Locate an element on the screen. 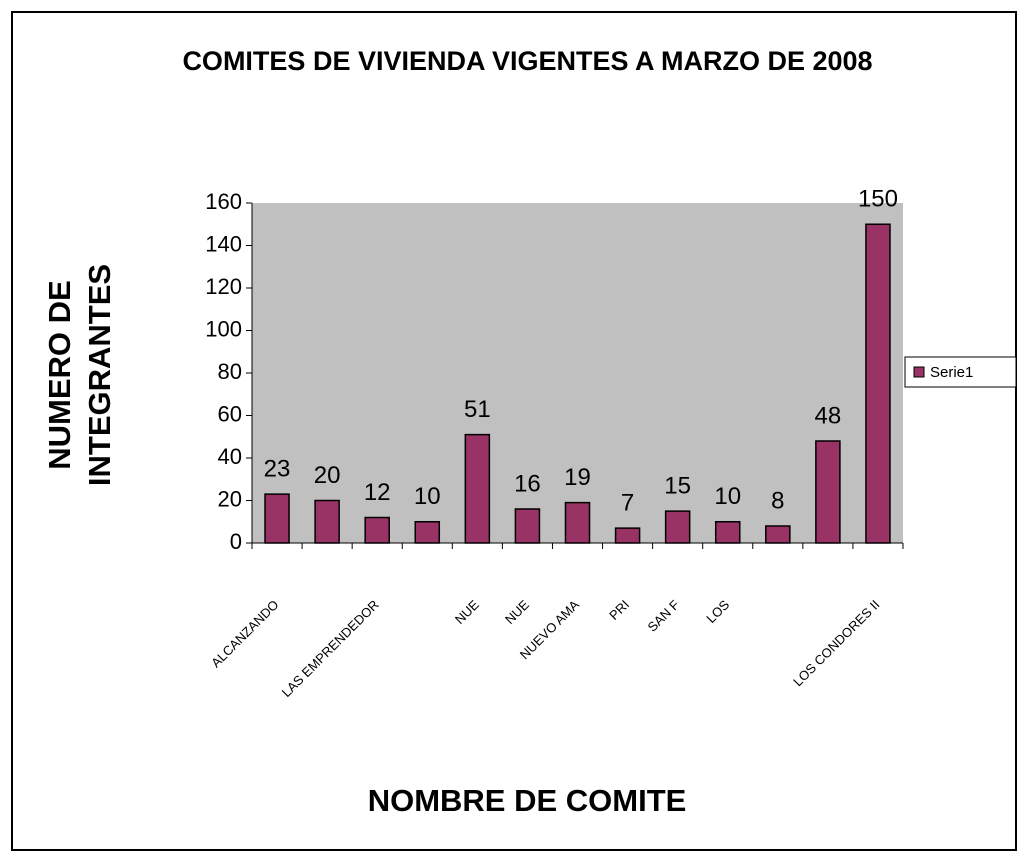 This screenshot has width=1018, height=859. data-label: 15 is located at coordinates (677, 485).